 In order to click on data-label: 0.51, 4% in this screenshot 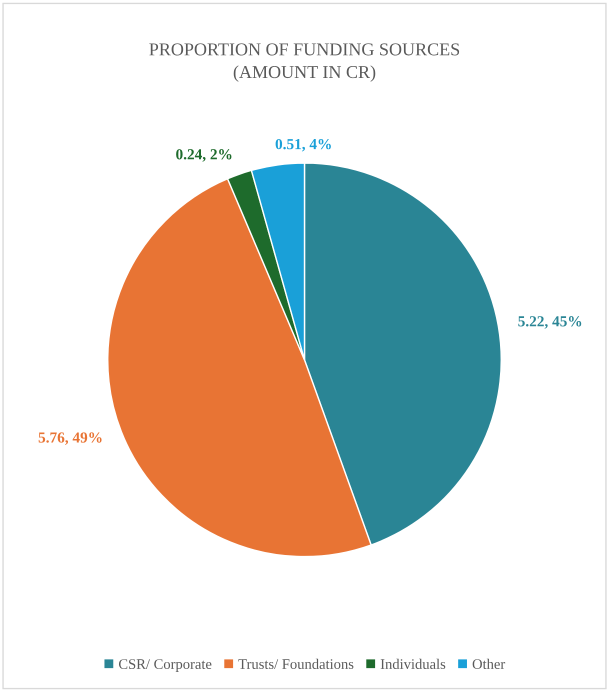, I will do `click(303, 145)`.